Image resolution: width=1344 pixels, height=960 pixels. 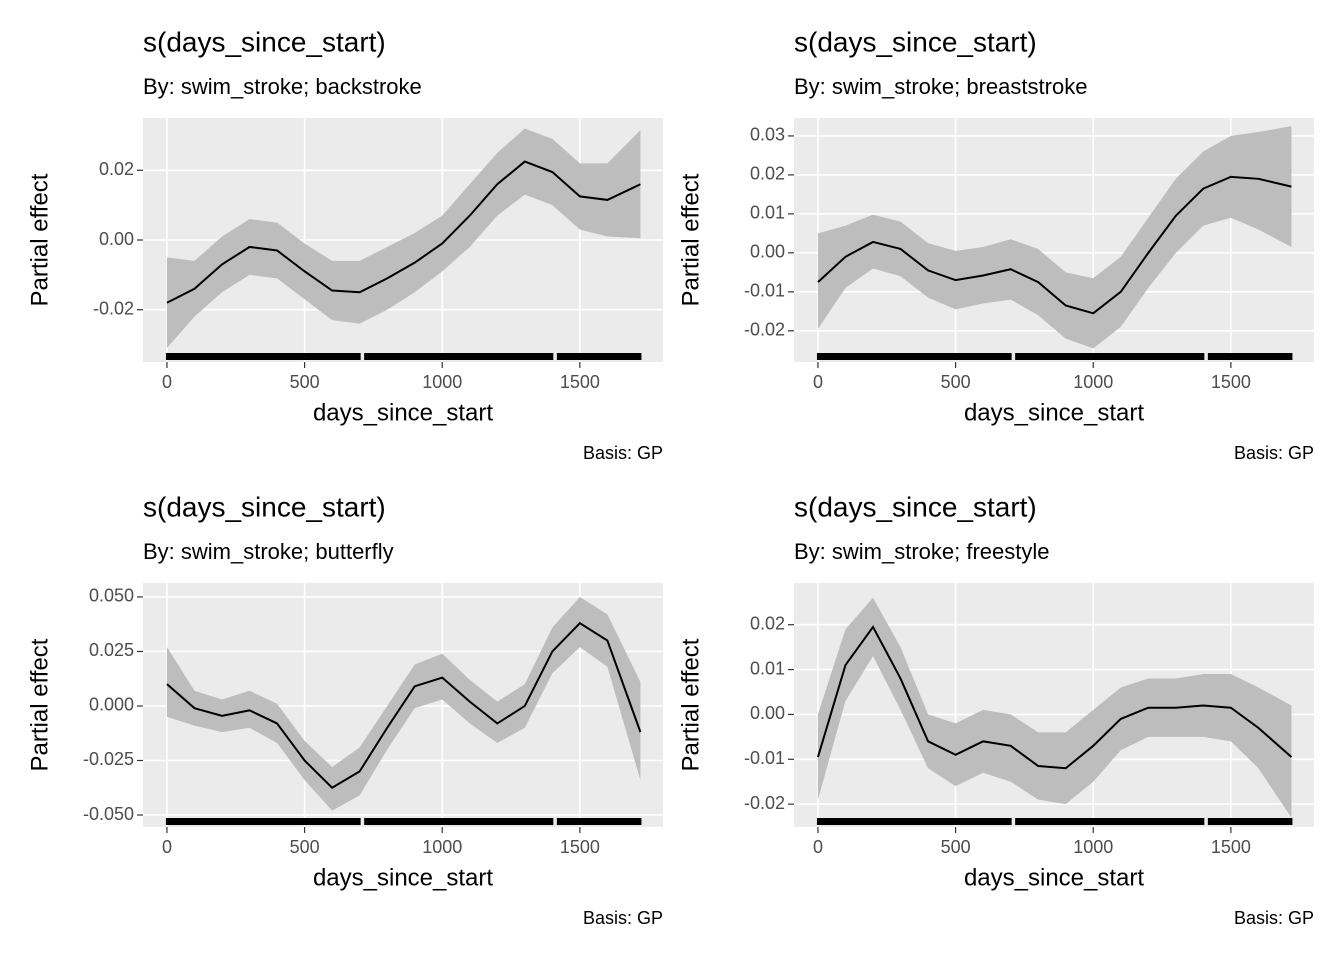 What do you see at coordinates (922, 551) in the screenshot?
I see `panel-subtitle: By: swim_stroke; freestyle` at bounding box center [922, 551].